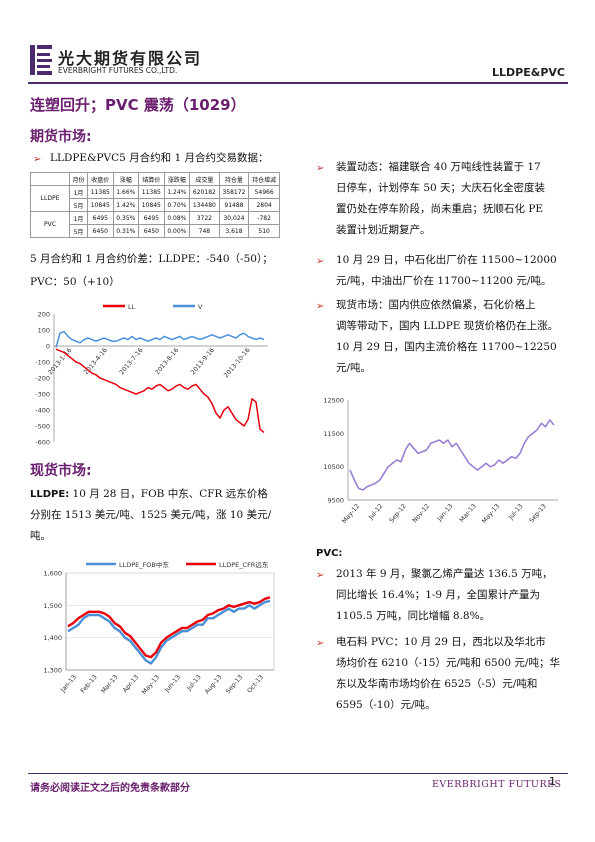  I want to click on table-cell: 748, so click(204, 231).